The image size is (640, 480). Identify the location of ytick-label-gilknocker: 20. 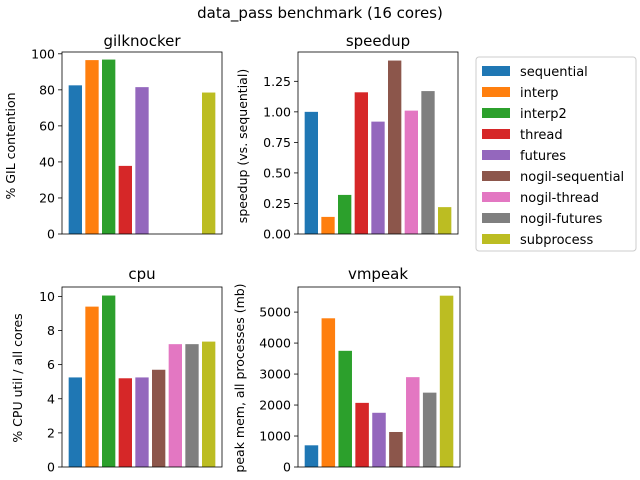
(47, 197).